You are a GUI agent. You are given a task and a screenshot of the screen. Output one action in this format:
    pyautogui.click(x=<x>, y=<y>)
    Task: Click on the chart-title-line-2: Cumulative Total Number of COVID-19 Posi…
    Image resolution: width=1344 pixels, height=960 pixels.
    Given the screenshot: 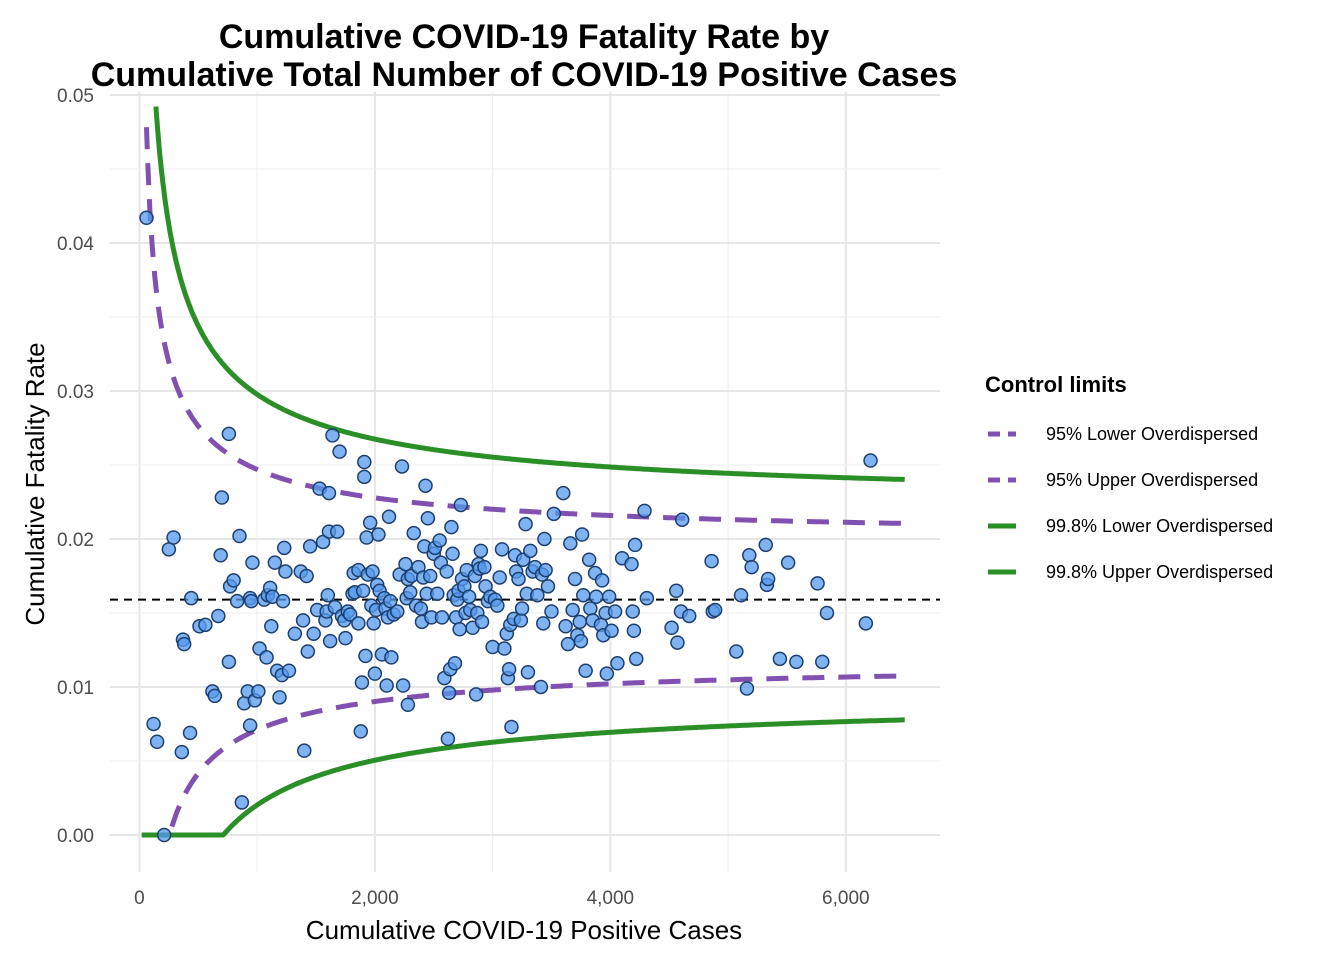 What is the action you would take?
    pyautogui.click(x=524, y=75)
    